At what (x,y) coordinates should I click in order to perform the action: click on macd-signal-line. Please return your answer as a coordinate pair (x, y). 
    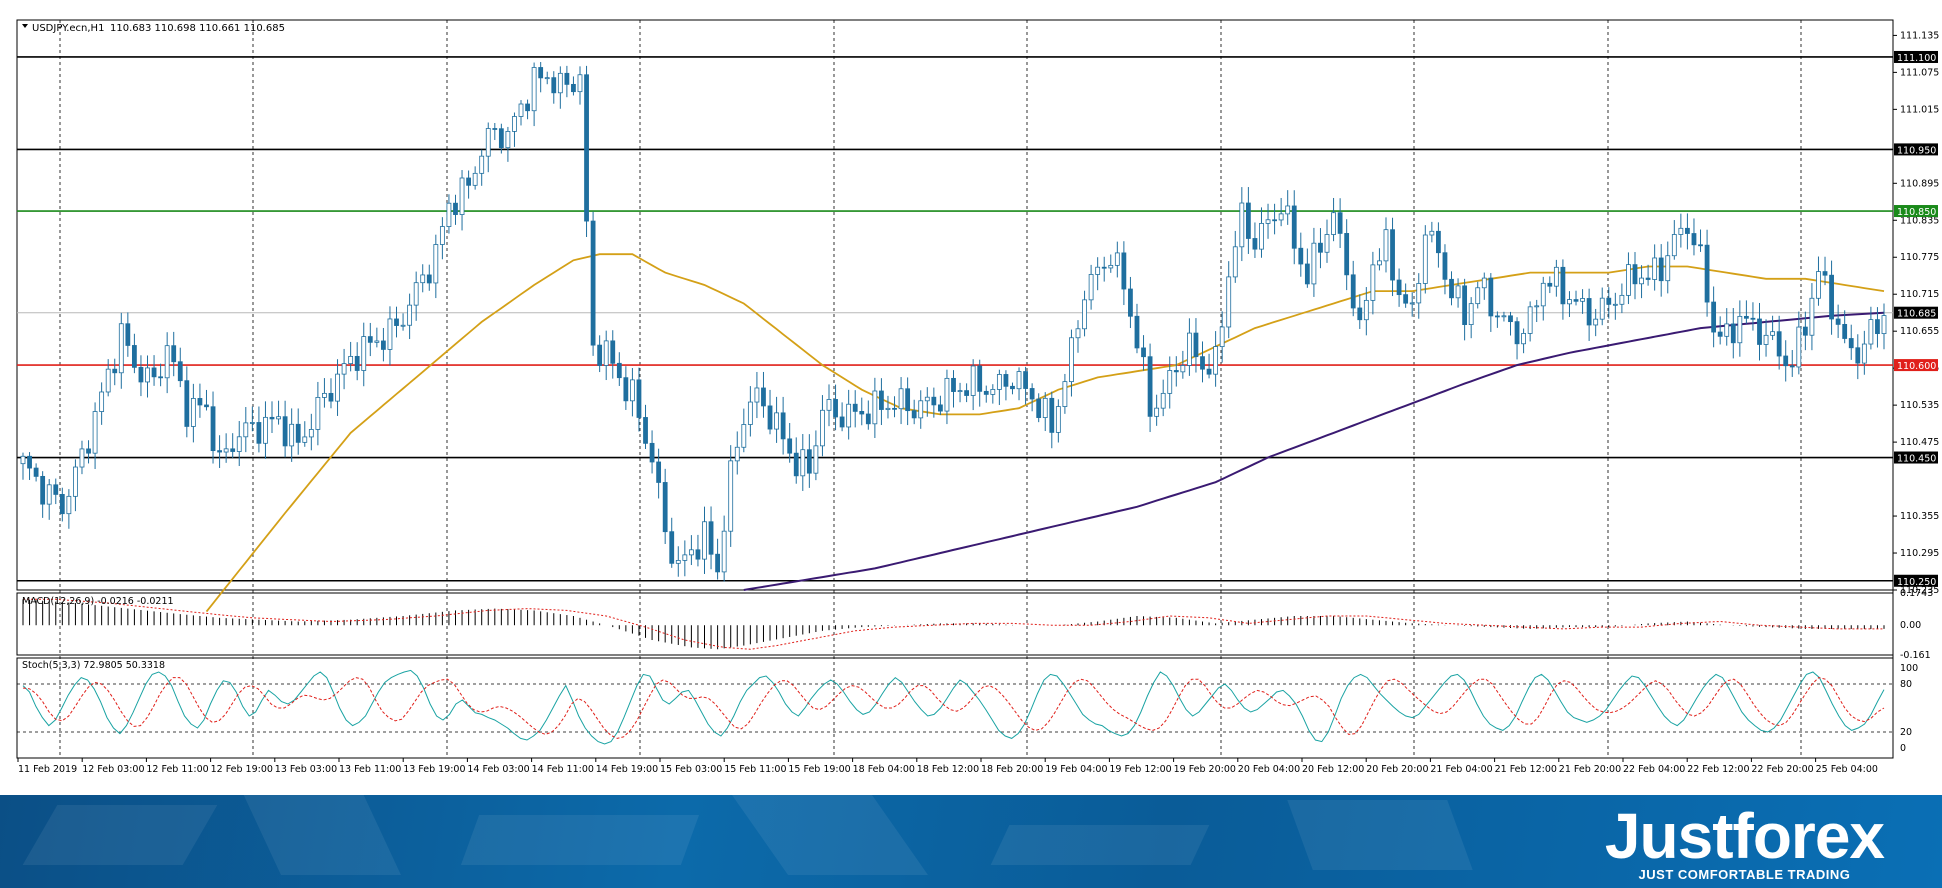
    Looking at the image, I should click on (953, 624).